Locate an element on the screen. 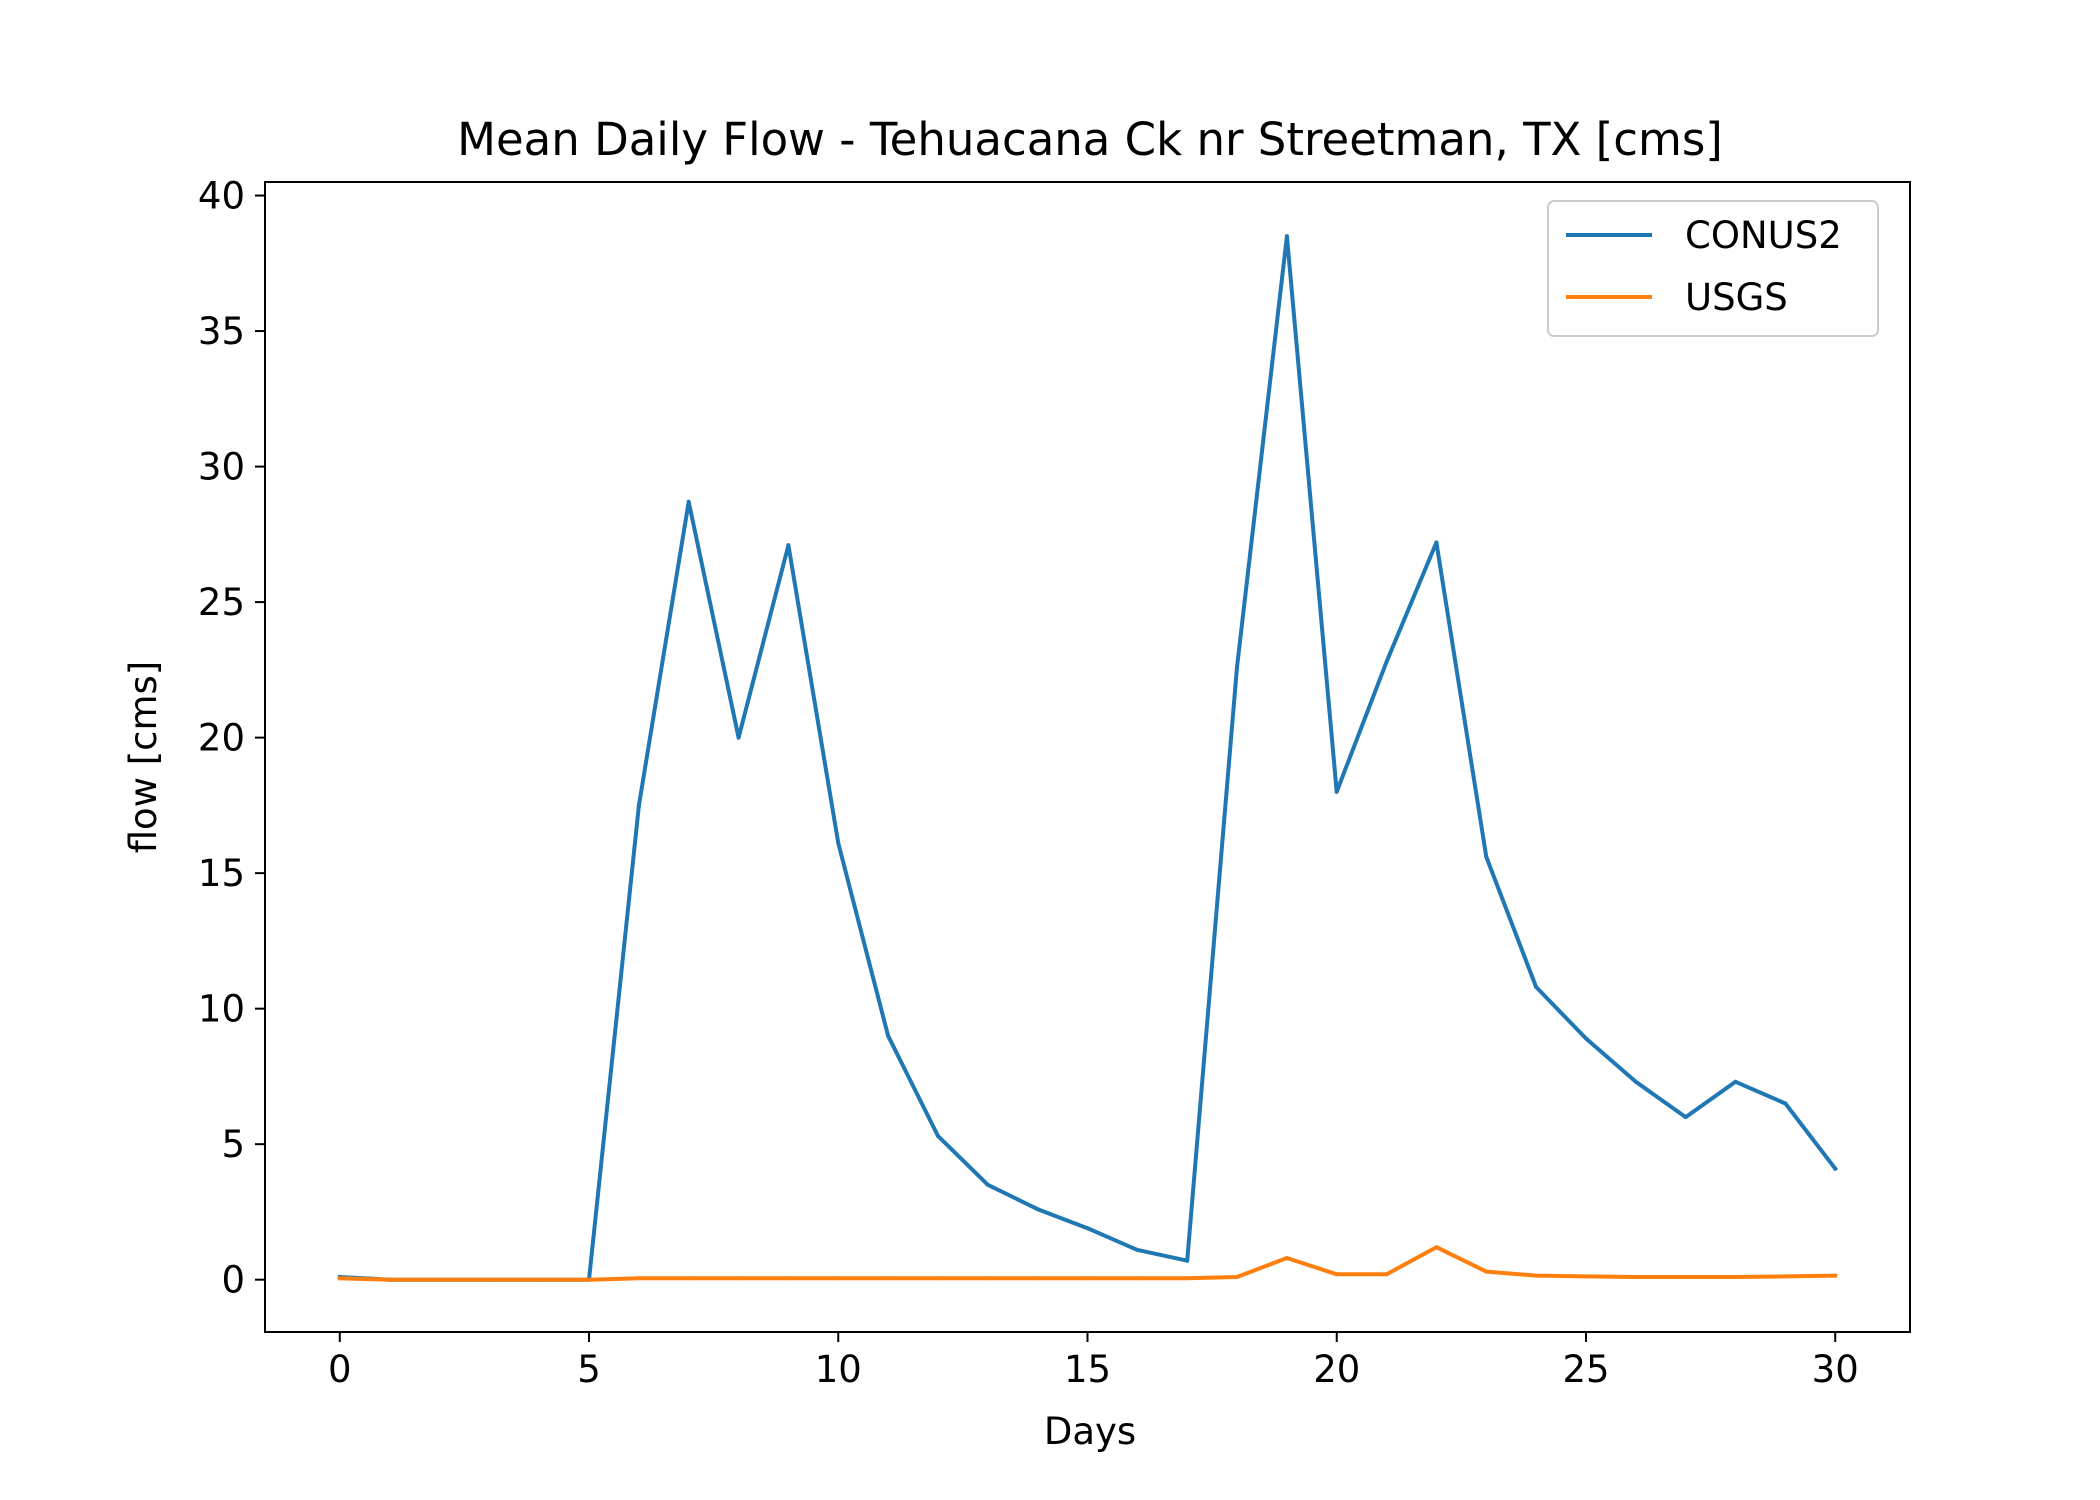 The width and height of the screenshot is (2100, 1500). y-axis-ticks: 0 5 10 15 20 25 30 35 40 is located at coordinates (231, 738).